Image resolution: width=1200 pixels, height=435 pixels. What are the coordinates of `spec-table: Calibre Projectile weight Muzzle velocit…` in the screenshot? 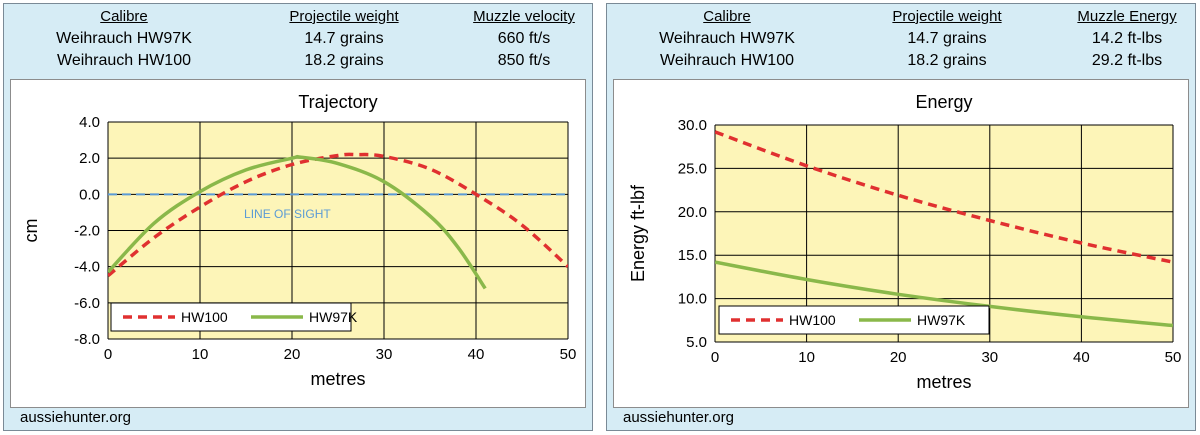 It's located at (298, 41).